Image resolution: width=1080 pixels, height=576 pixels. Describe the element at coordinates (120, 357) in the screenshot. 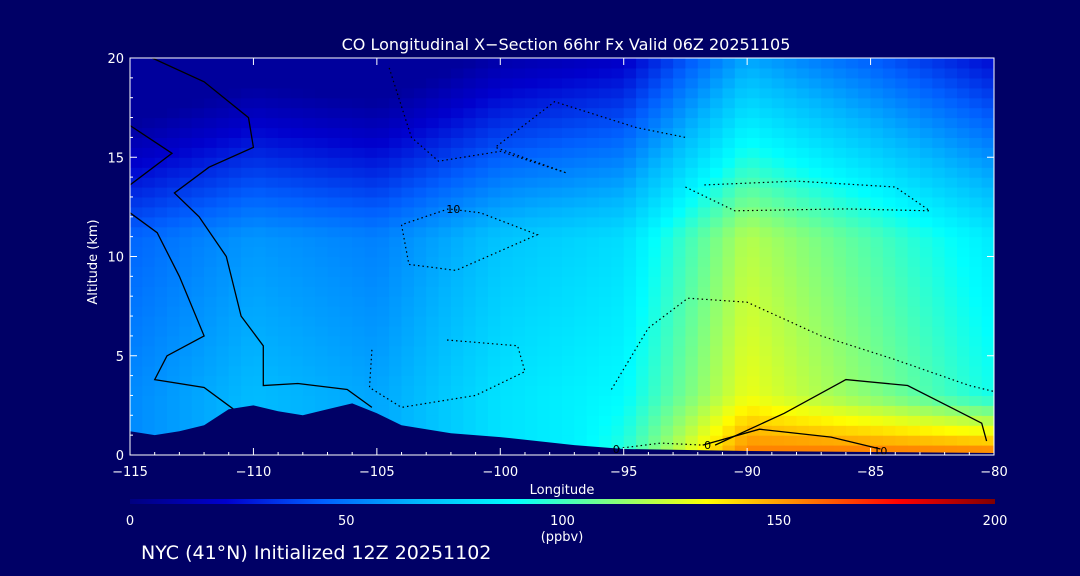

I see `y-tick-label: 5` at that location.